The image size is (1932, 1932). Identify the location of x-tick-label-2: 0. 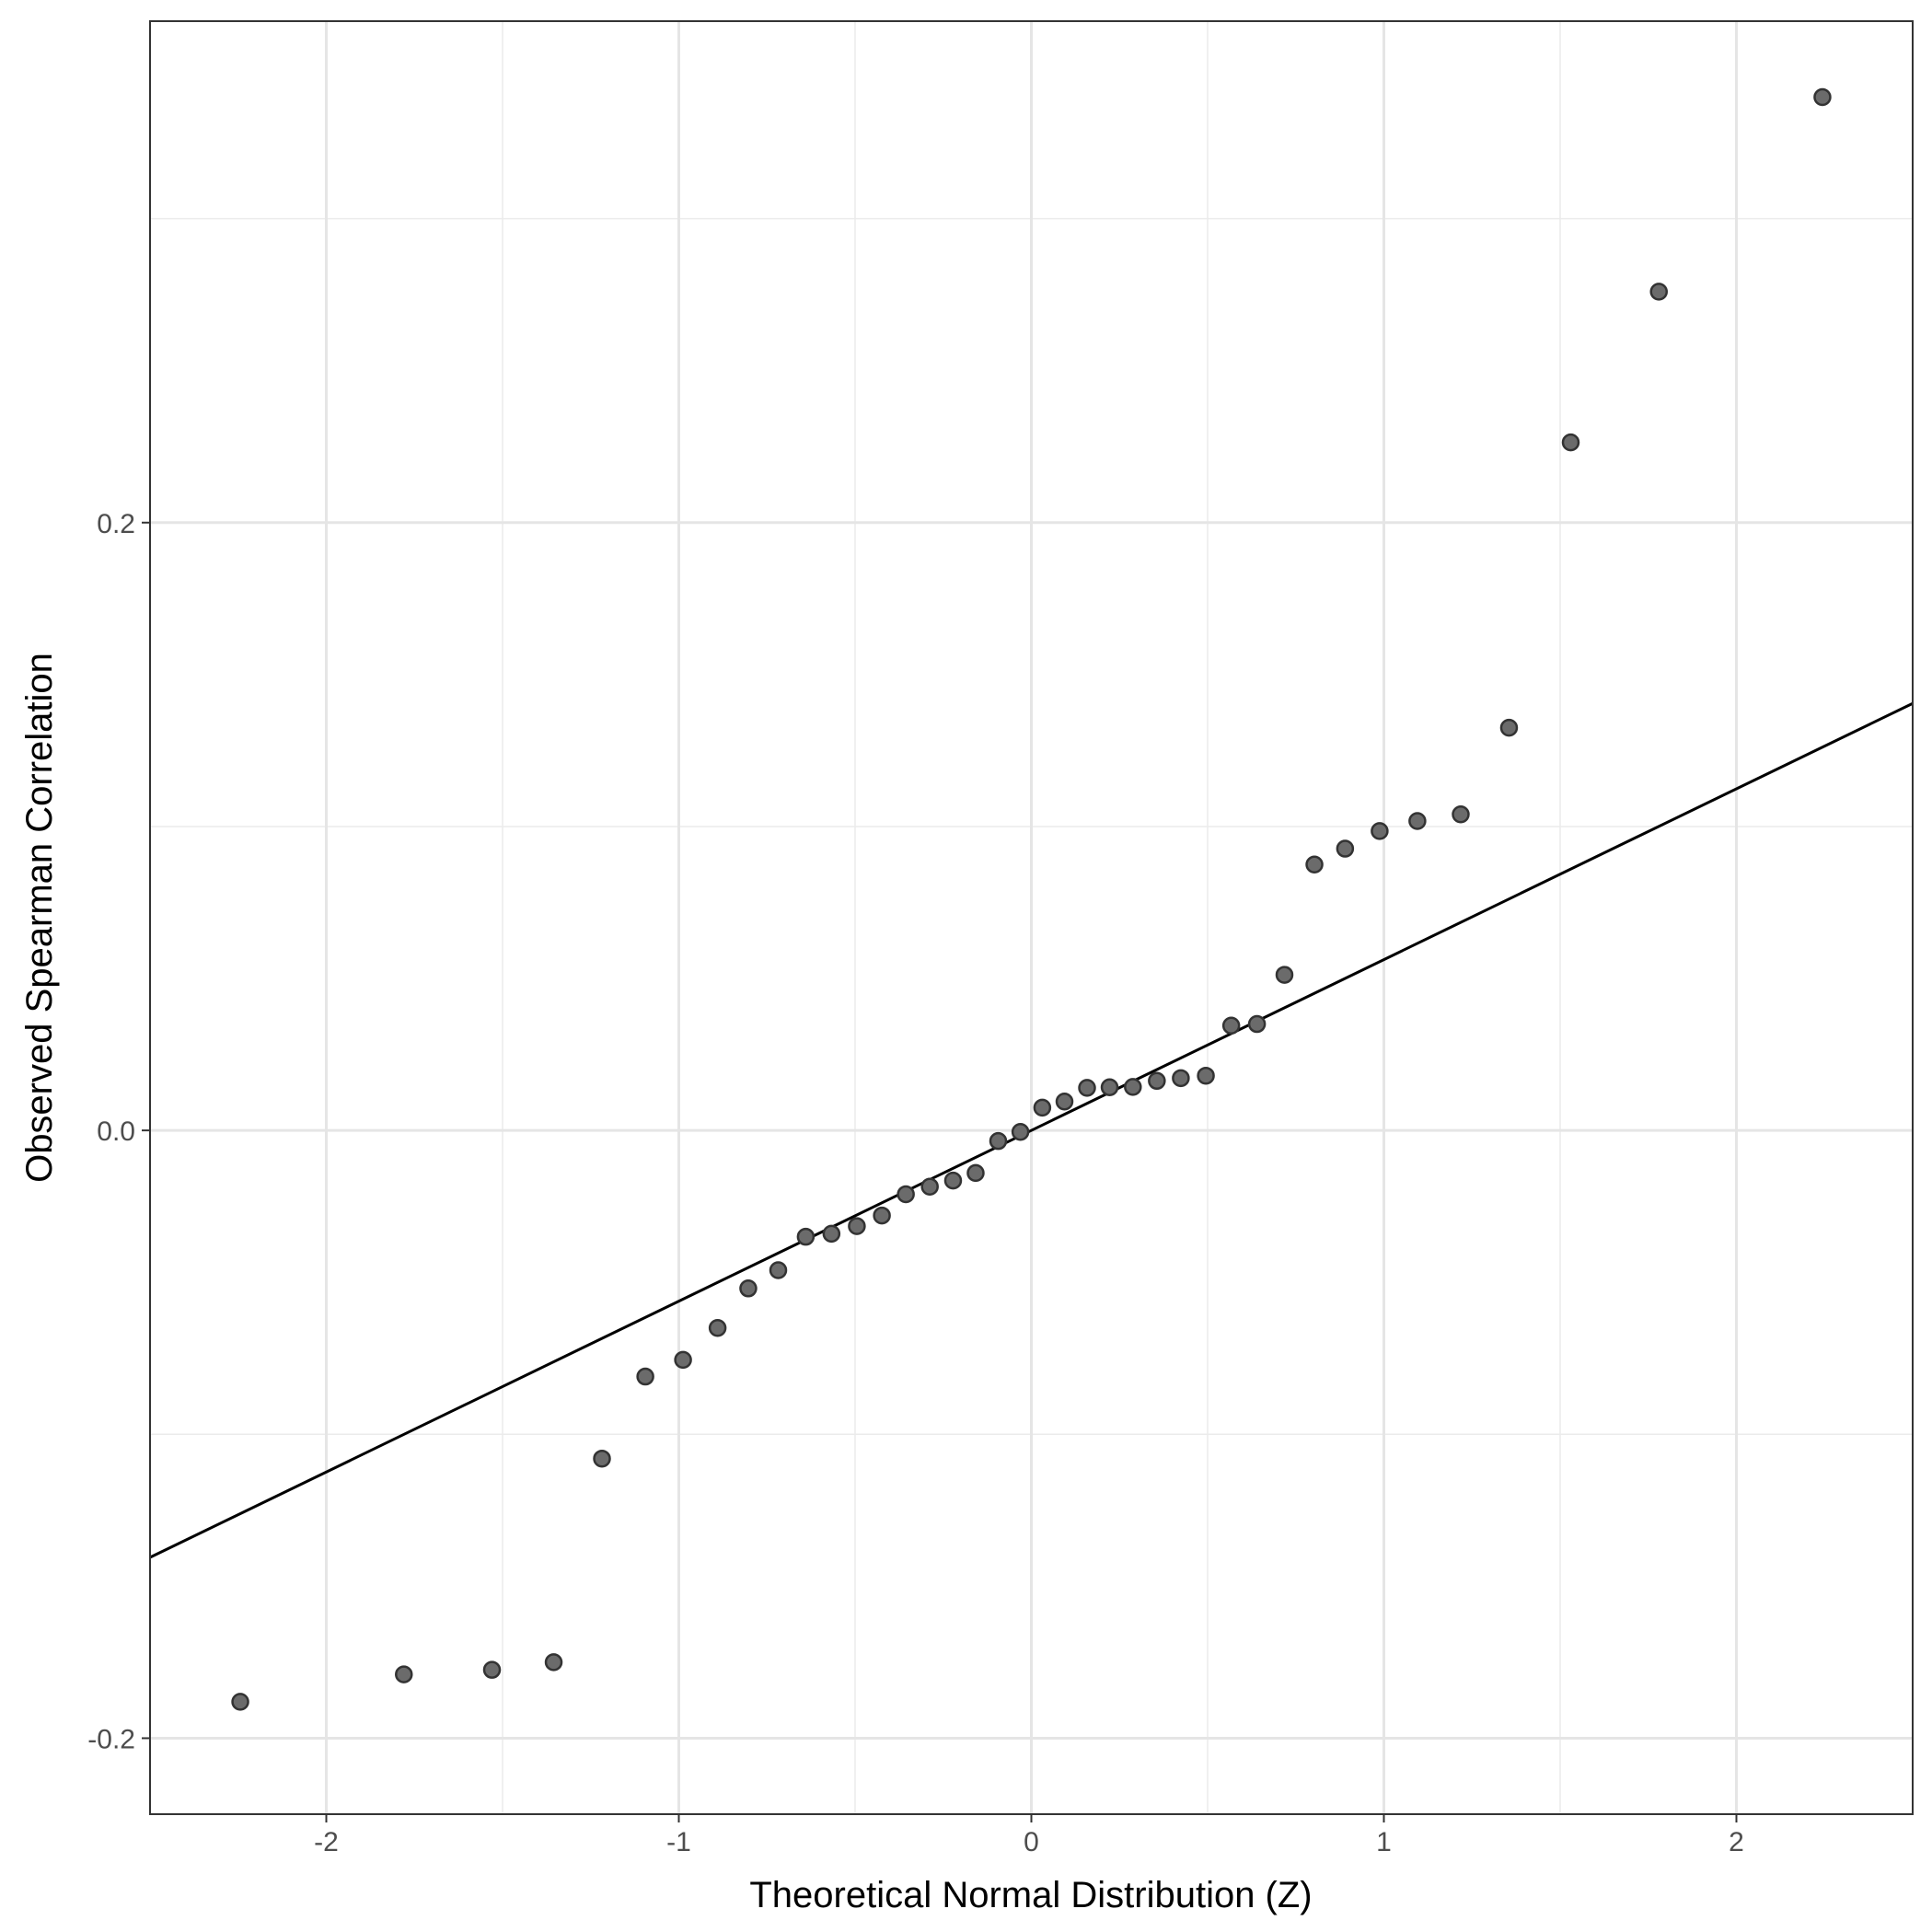
(1032, 1842).